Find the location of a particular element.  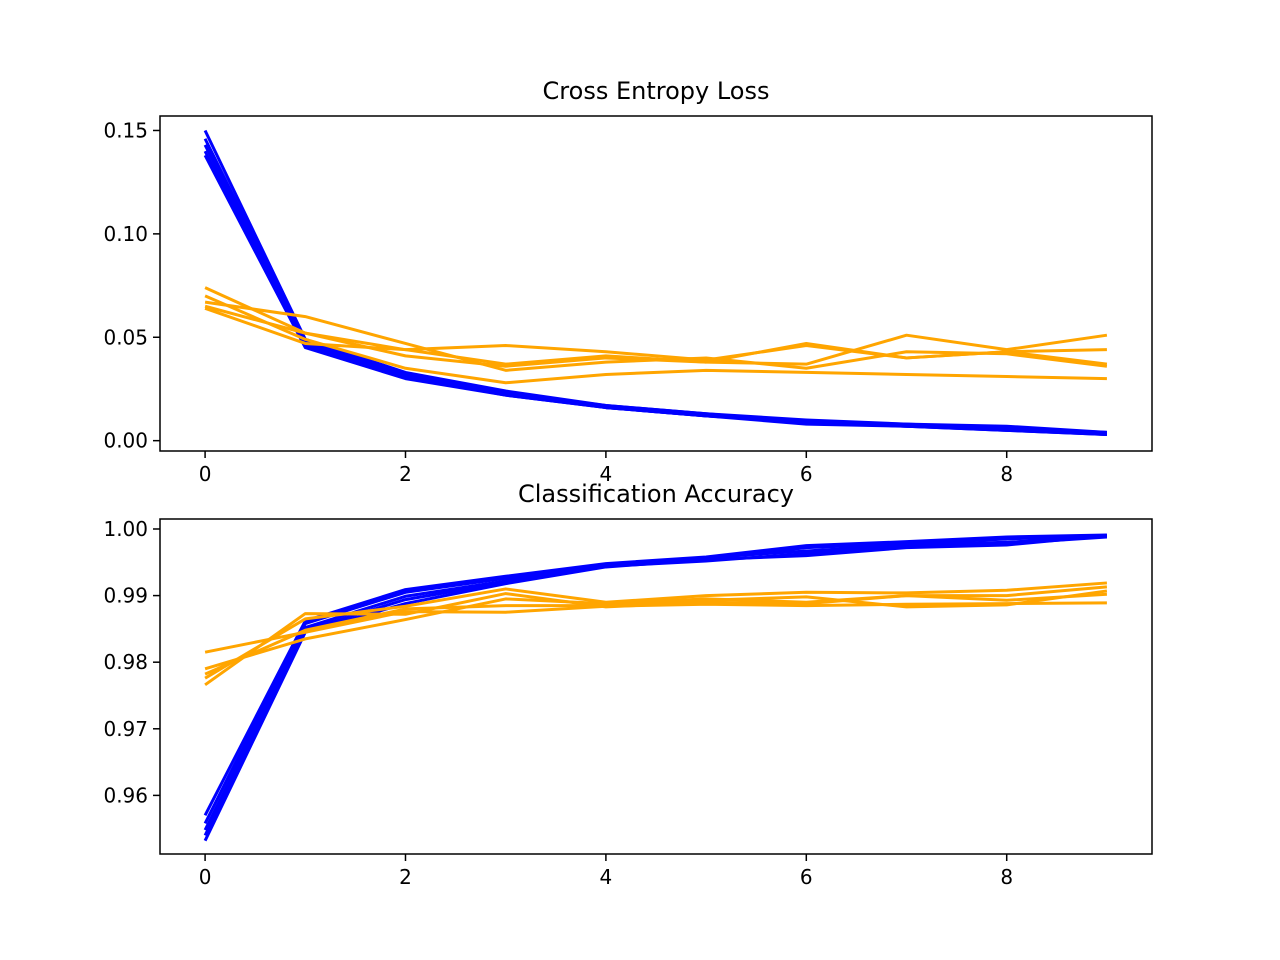

loss-y-tick-label: 0.10 is located at coordinates (125, 234).